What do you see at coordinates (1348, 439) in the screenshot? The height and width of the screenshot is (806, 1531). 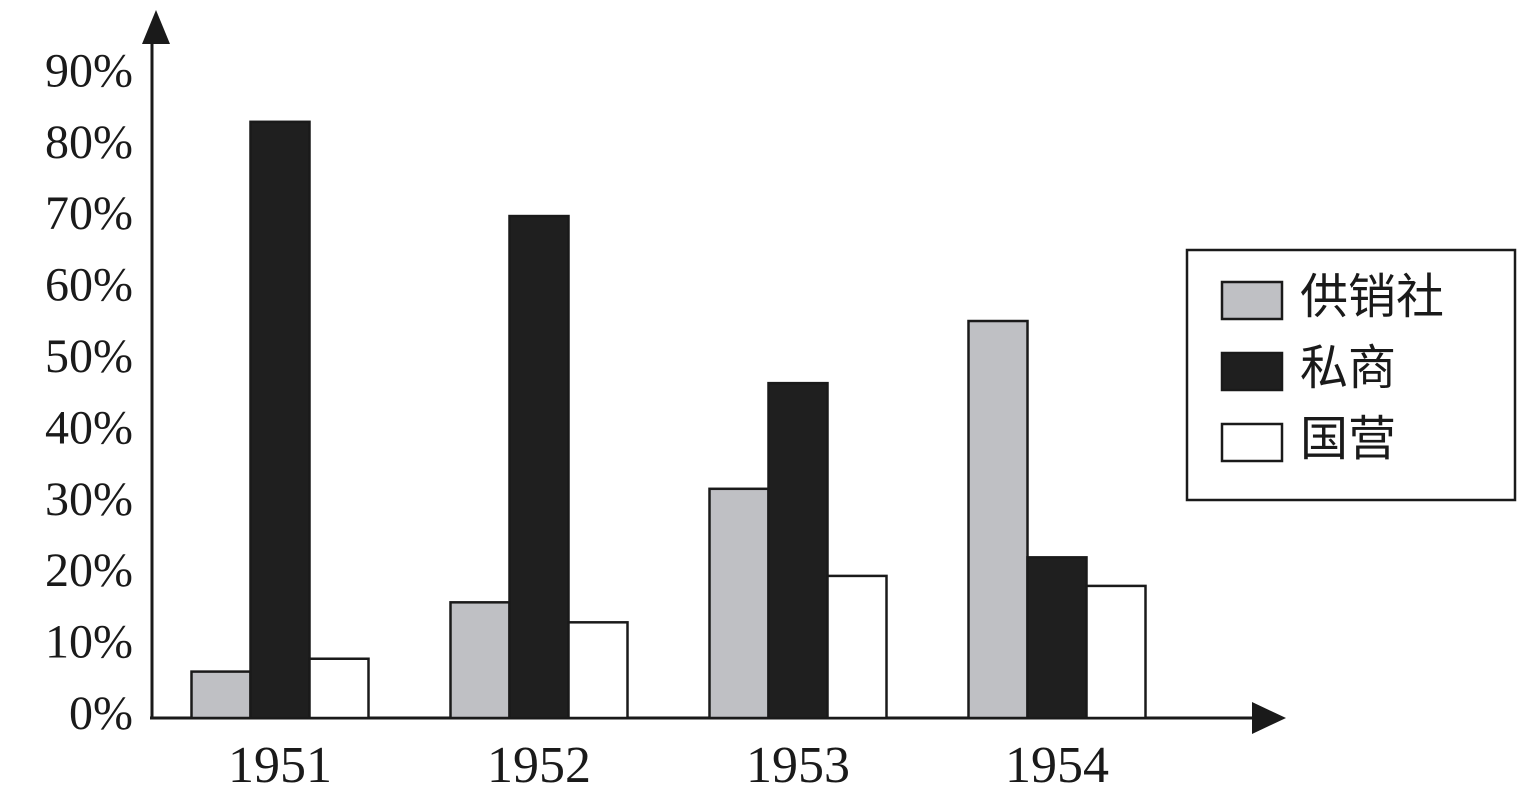 I see `legend-label: 国营` at bounding box center [1348, 439].